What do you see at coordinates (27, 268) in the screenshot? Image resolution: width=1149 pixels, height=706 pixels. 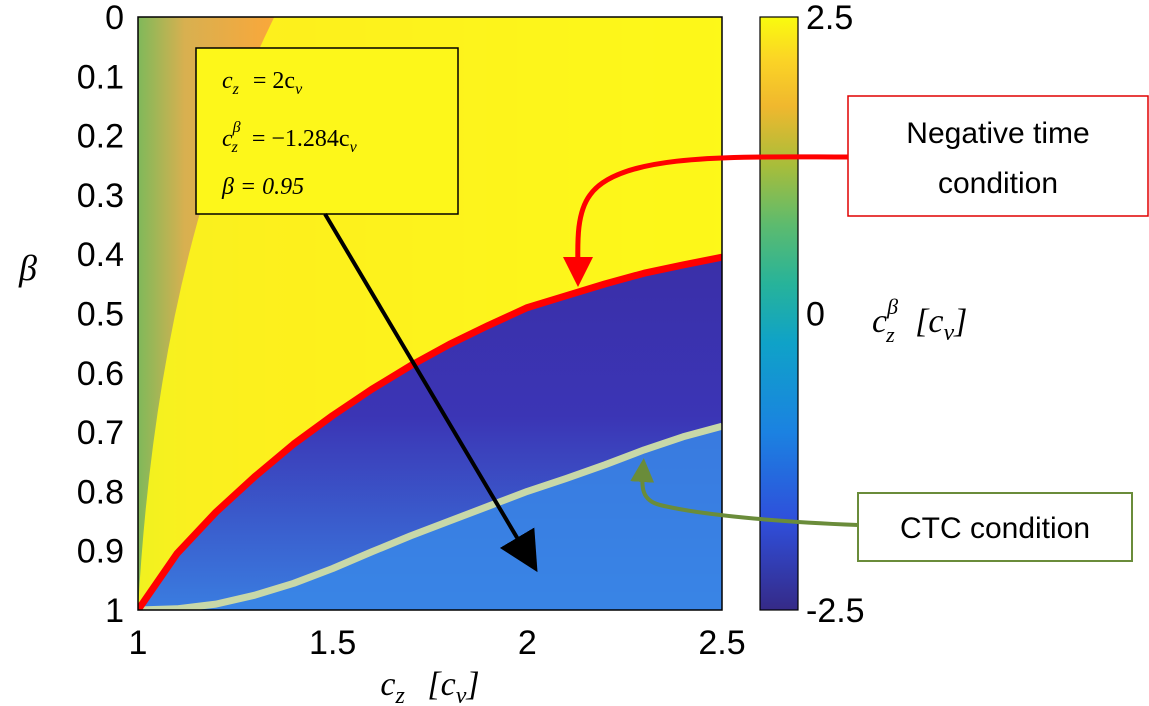 I see `y-axis-label: β` at bounding box center [27, 268].